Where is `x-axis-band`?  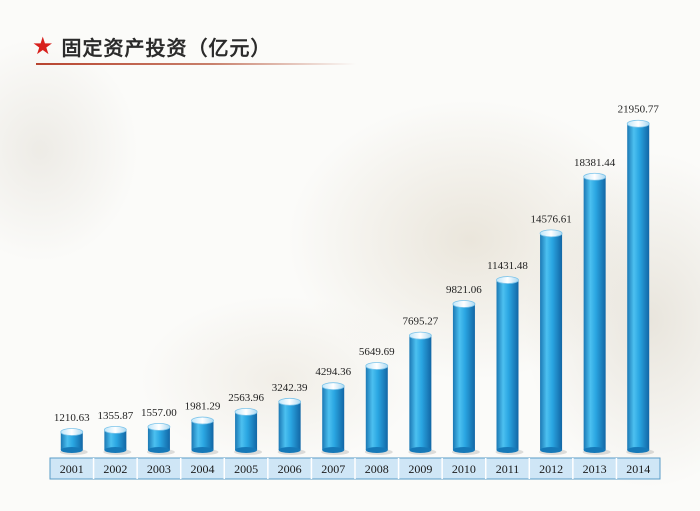 x-axis-band is located at coordinates (355, 468).